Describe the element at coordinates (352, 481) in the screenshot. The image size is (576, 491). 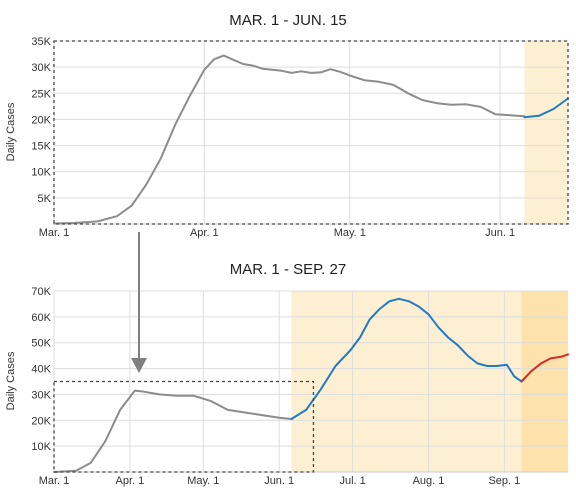
I see `x-tick-label: Jul. 1` at that location.